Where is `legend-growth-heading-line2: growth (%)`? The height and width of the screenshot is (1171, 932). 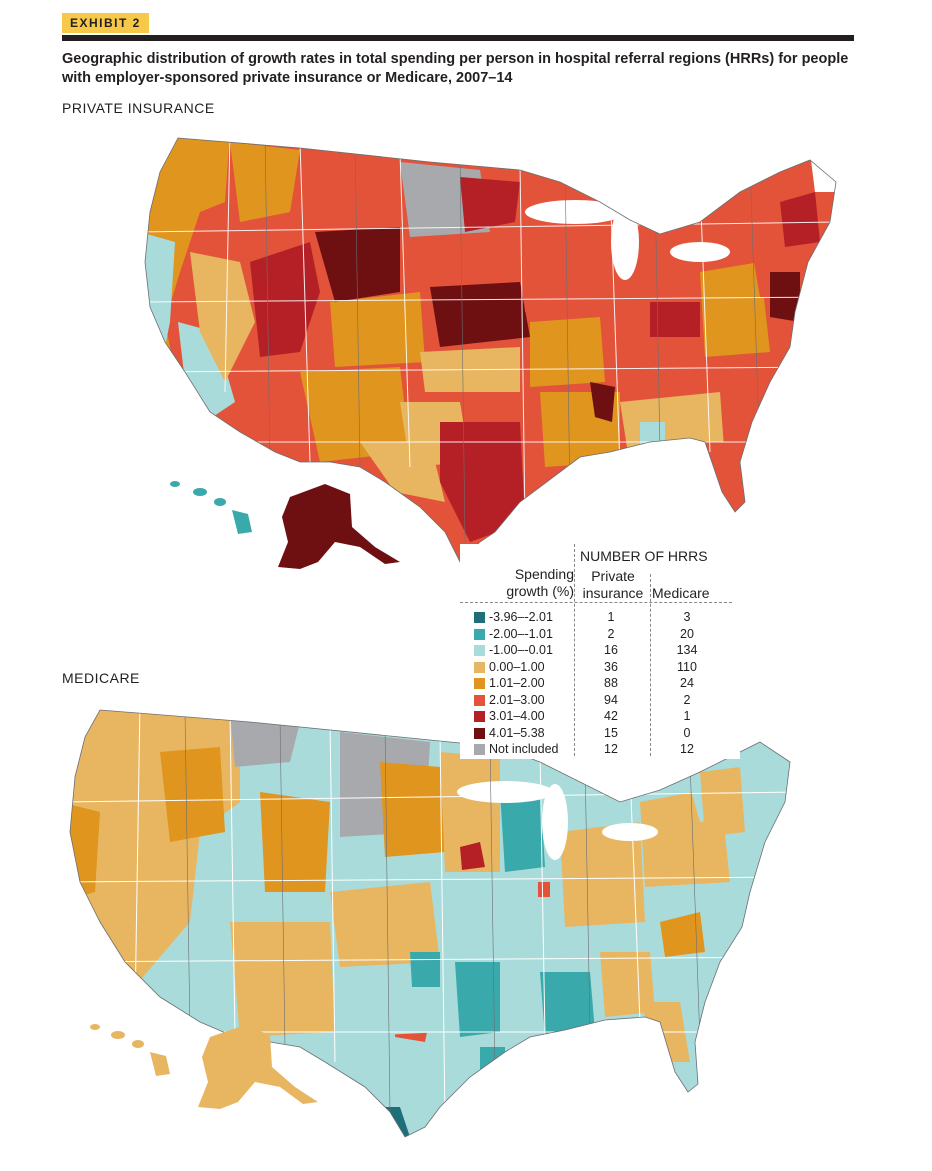
legend-growth-heading-line2: growth (%) is located at coordinates (540, 591).